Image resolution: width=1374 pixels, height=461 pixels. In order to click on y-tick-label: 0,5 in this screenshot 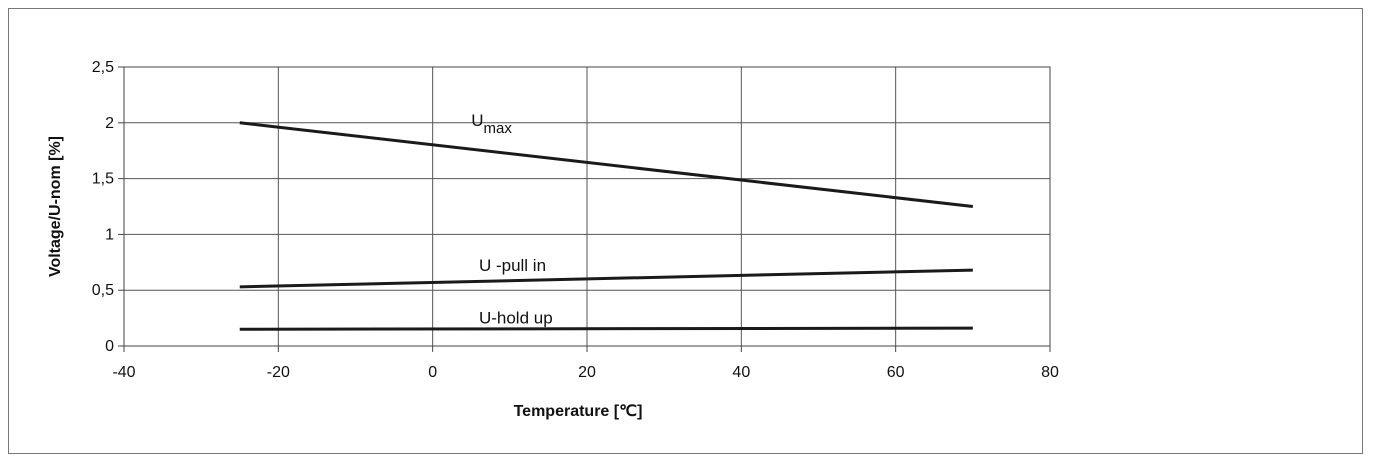, I will do `click(103, 290)`.